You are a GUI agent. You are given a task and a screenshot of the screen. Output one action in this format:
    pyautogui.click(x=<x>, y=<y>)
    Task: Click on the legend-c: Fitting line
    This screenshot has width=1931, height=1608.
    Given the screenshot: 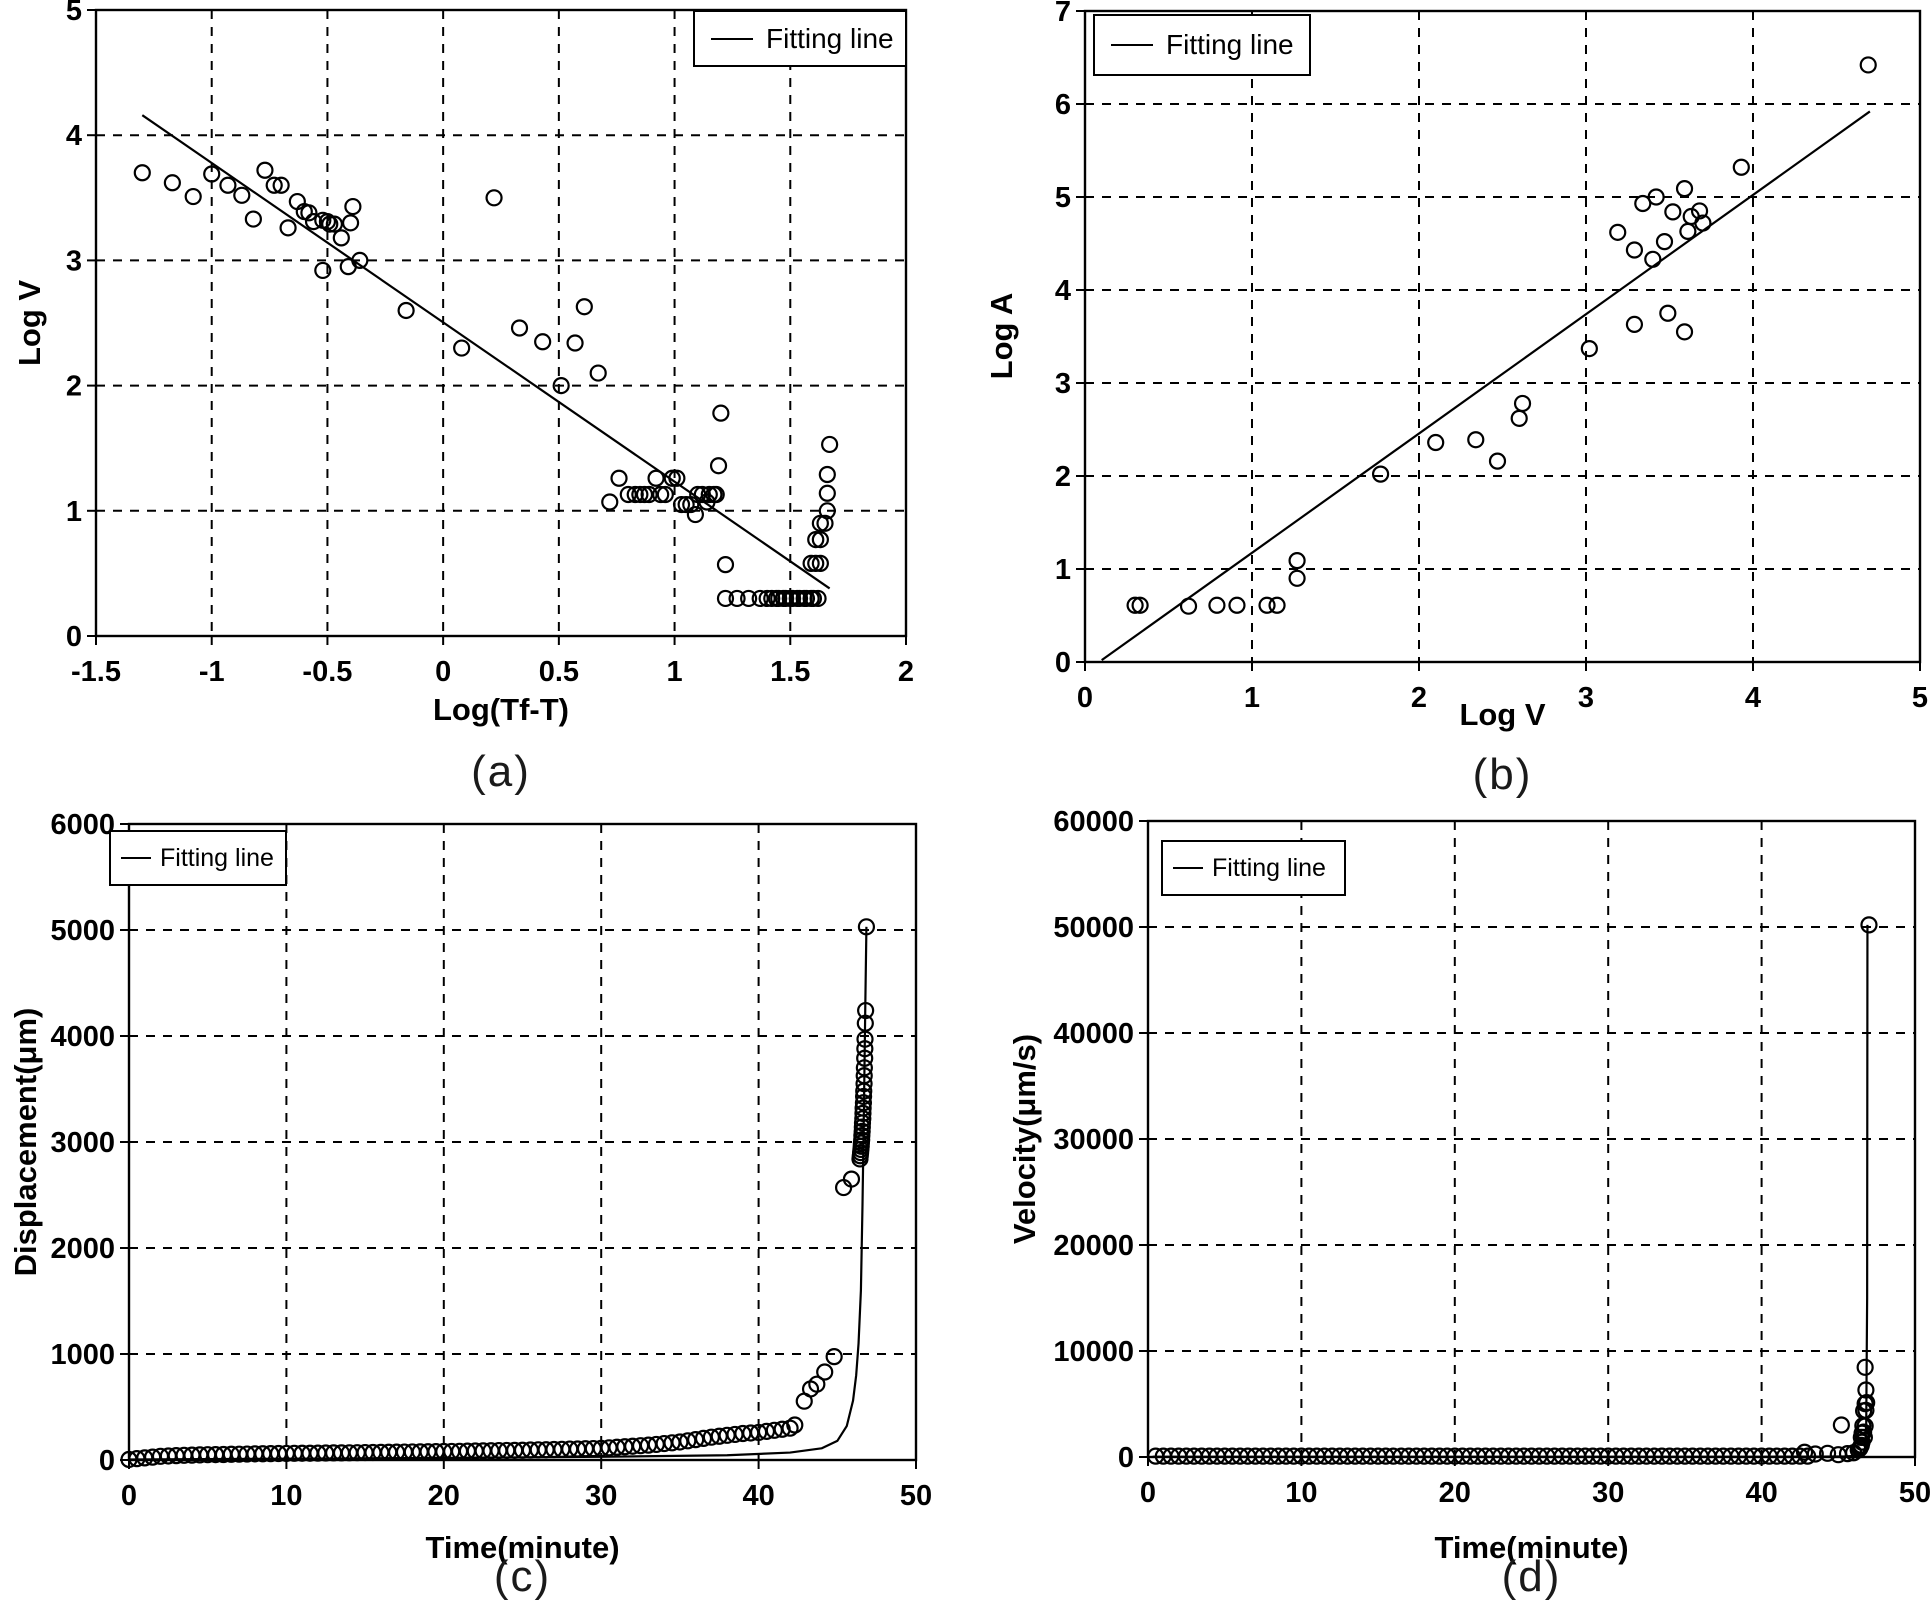 What is the action you would take?
    pyautogui.click(x=198, y=858)
    